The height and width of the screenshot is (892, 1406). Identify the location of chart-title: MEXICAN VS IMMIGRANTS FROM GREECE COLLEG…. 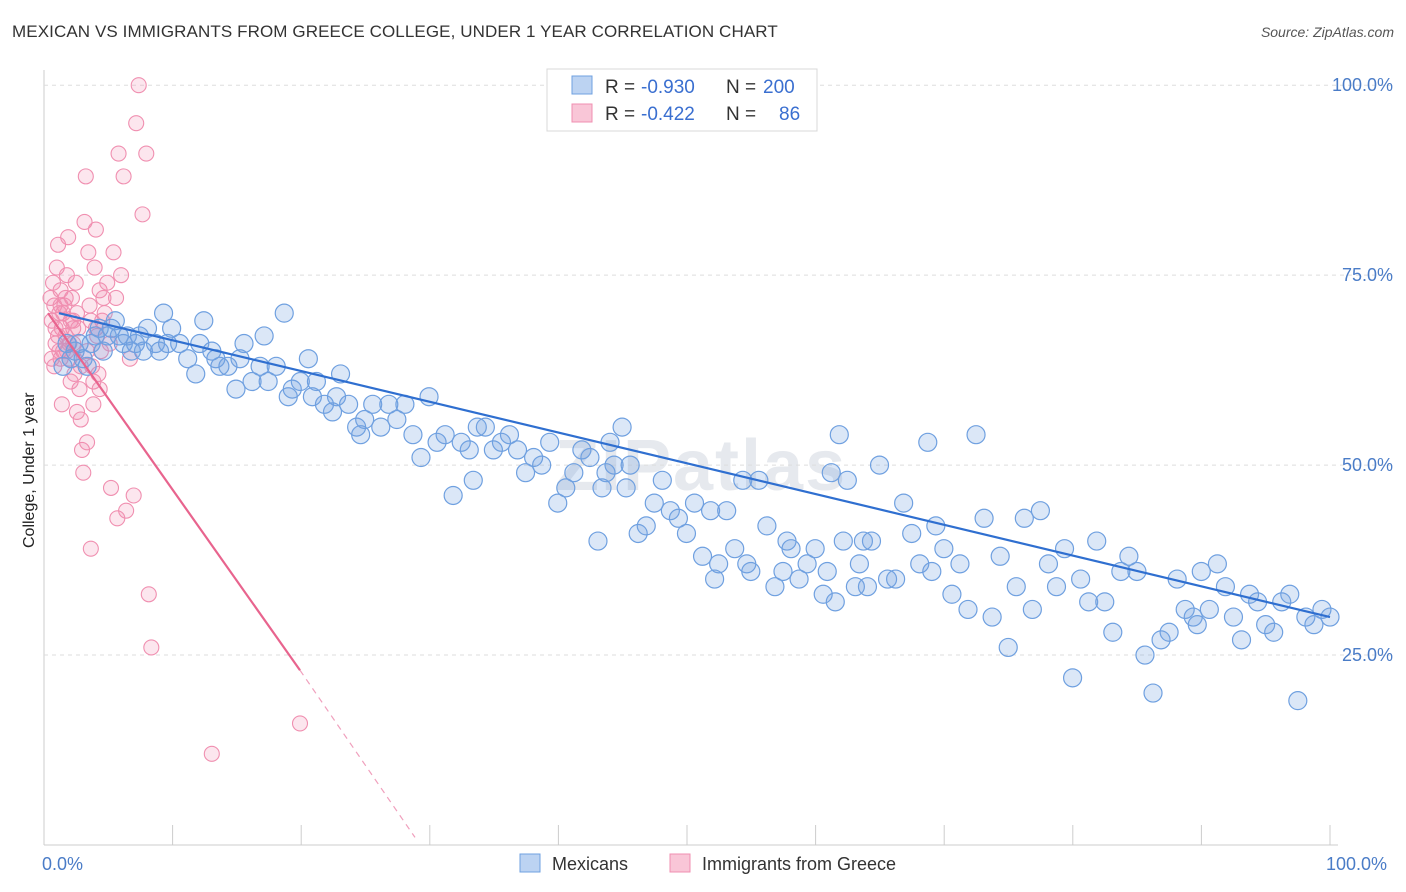
(395, 31).